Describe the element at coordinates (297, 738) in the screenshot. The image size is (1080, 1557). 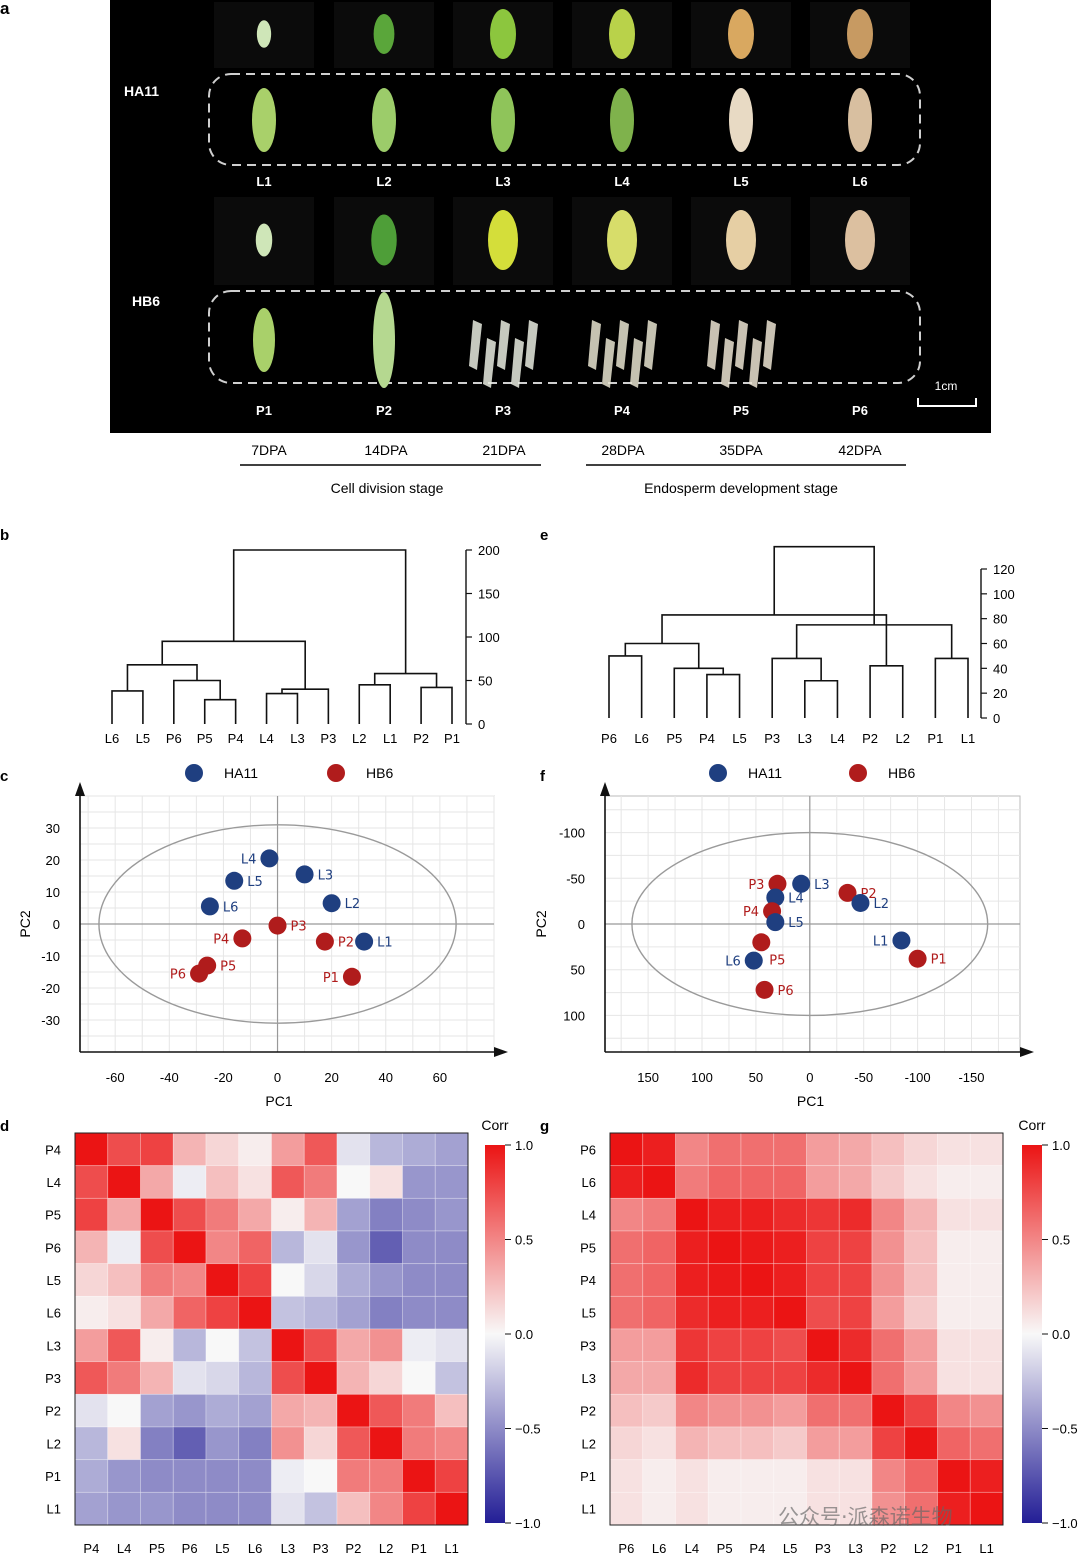
I see `dendrogram-leaf-label: L3` at that location.